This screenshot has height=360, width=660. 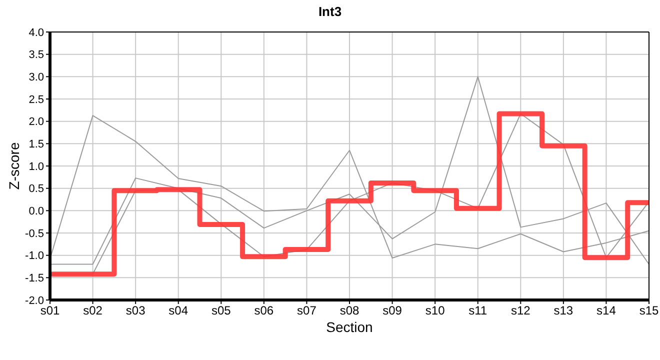 What do you see at coordinates (36, 212) in the screenshot?
I see `y-tick-label: 0.0` at bounding box center [36, 212].